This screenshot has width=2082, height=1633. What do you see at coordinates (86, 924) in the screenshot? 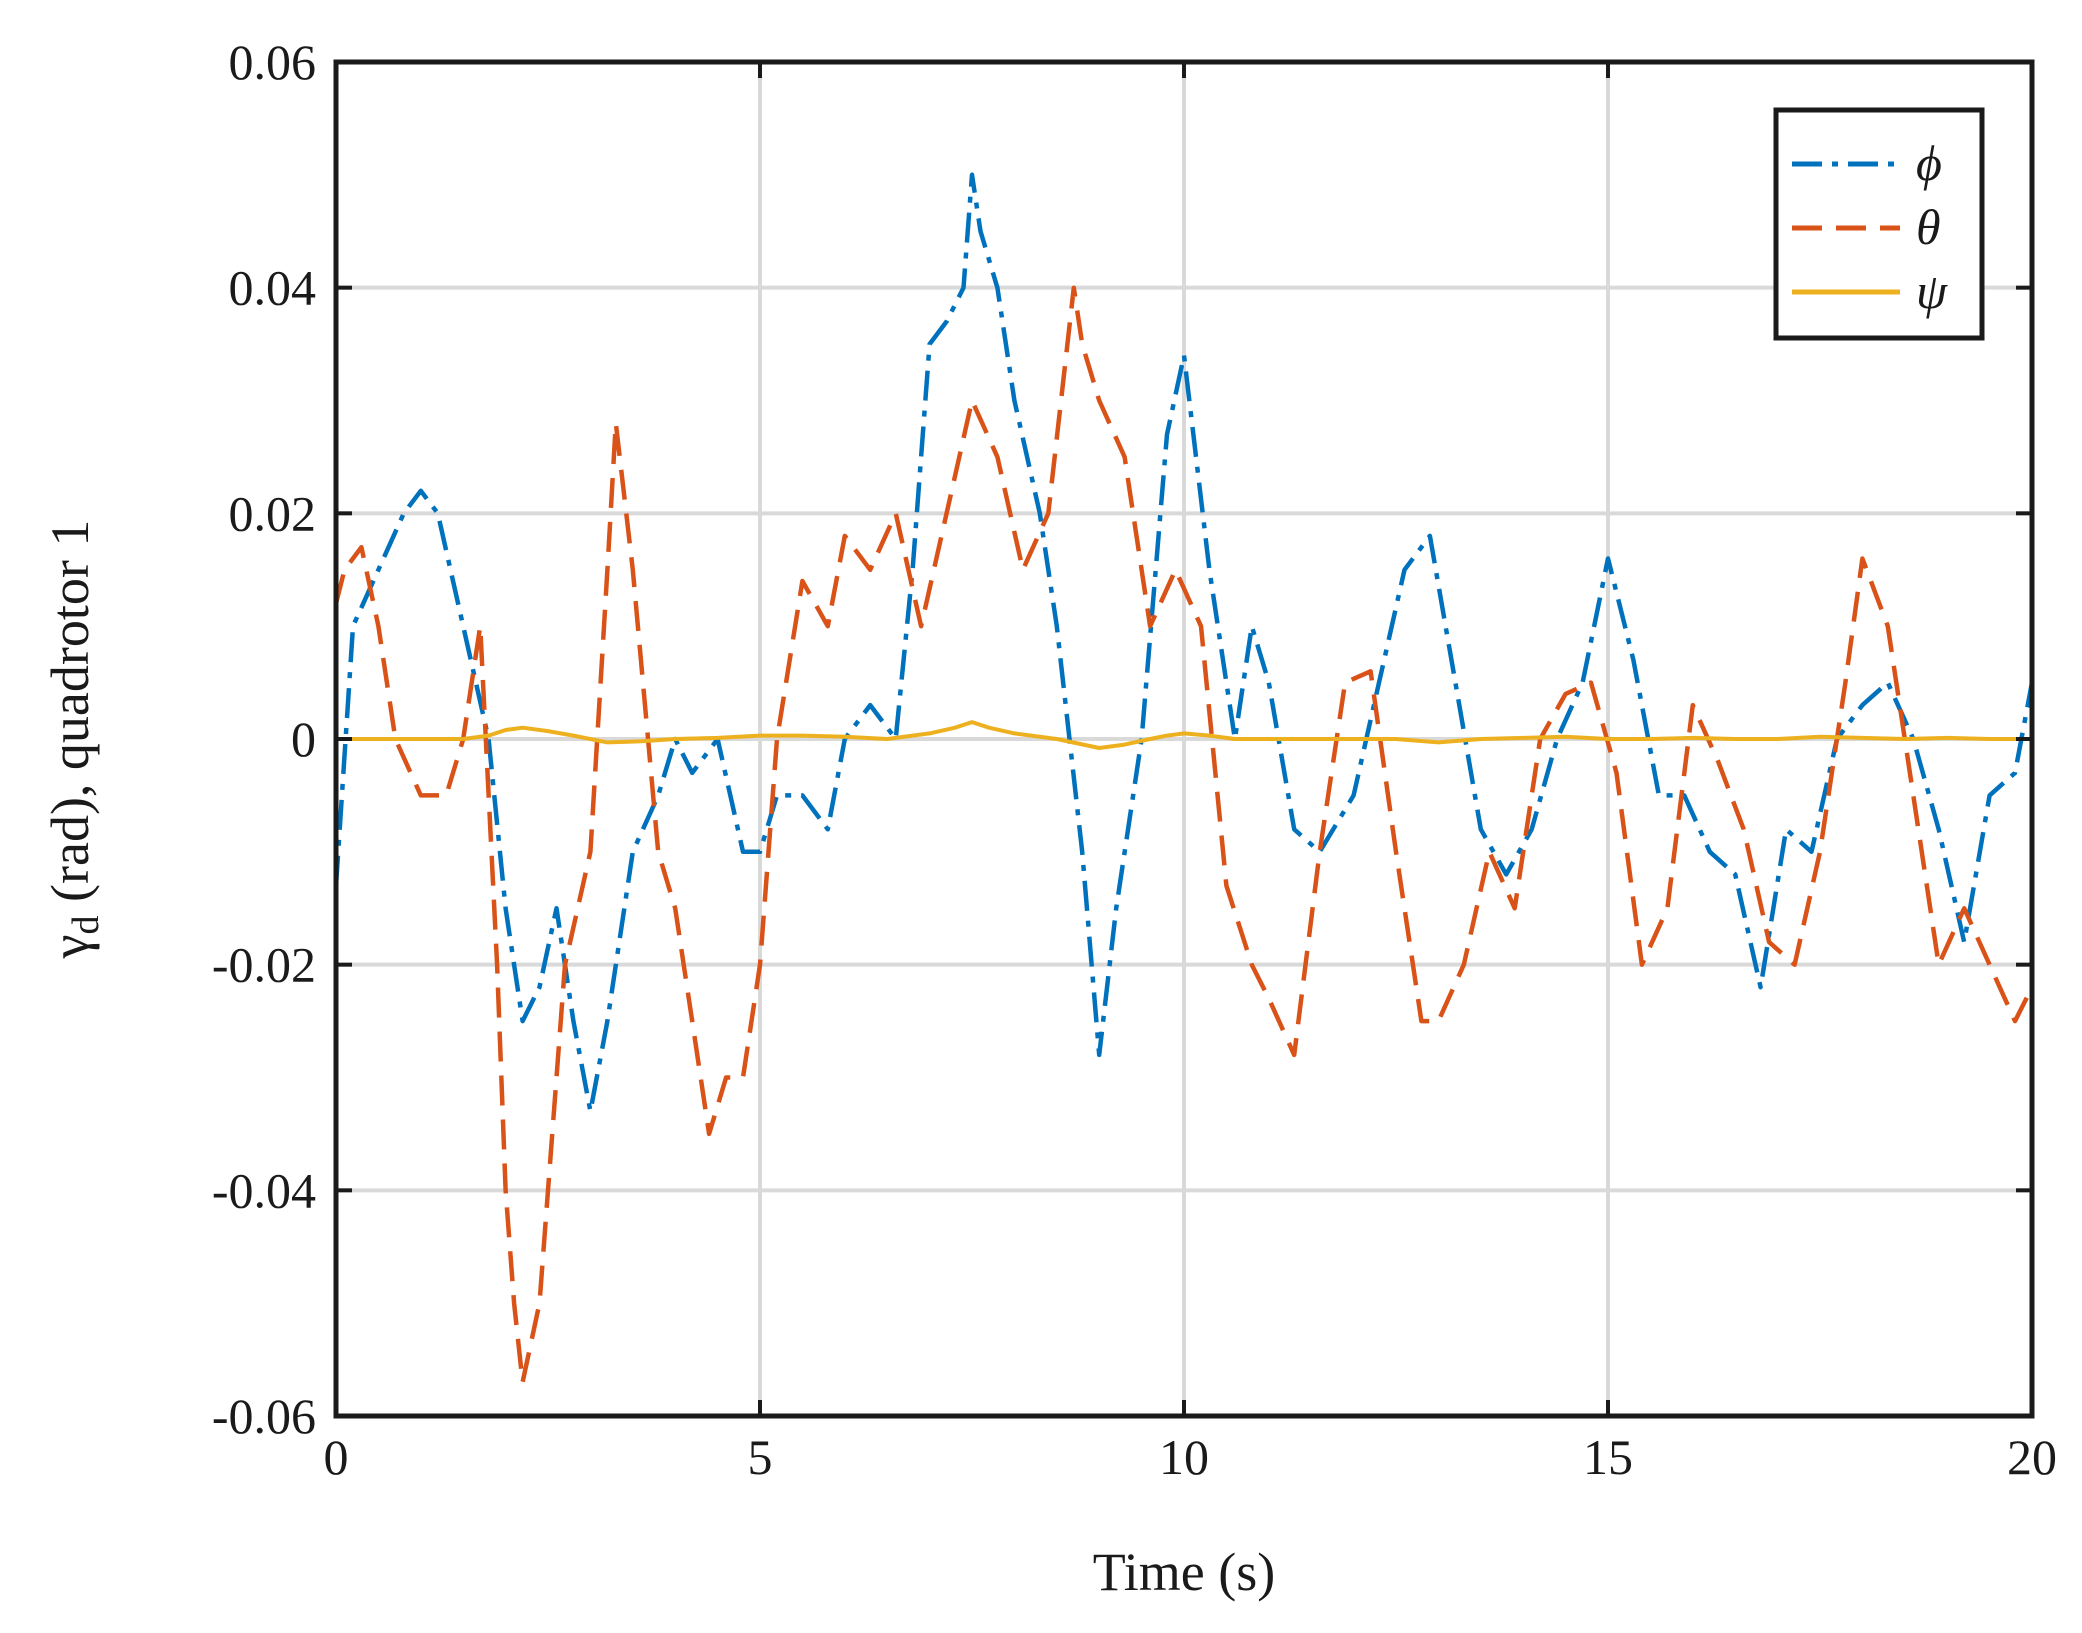
I see `y-axis-subscript: d` at bounding box center [86, 924].